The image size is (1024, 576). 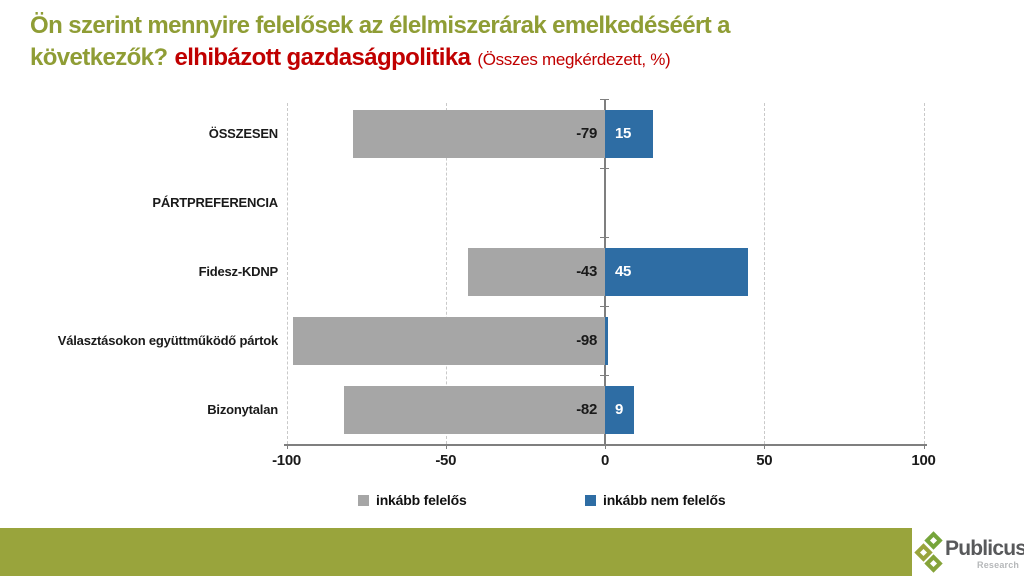 What do you see at coordinates (322, 57) in the screenshot?
I see `title-topic: elhibázott gazdaságpolitika` at bounding box center [322, 57].